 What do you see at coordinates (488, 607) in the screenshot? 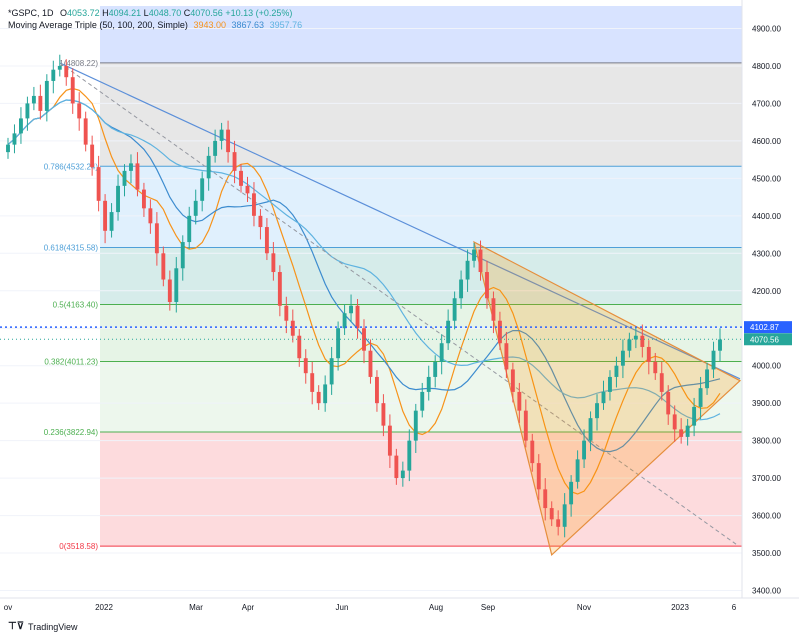
I see `time-tick-label: Sep` at bounding box center [488, 607].